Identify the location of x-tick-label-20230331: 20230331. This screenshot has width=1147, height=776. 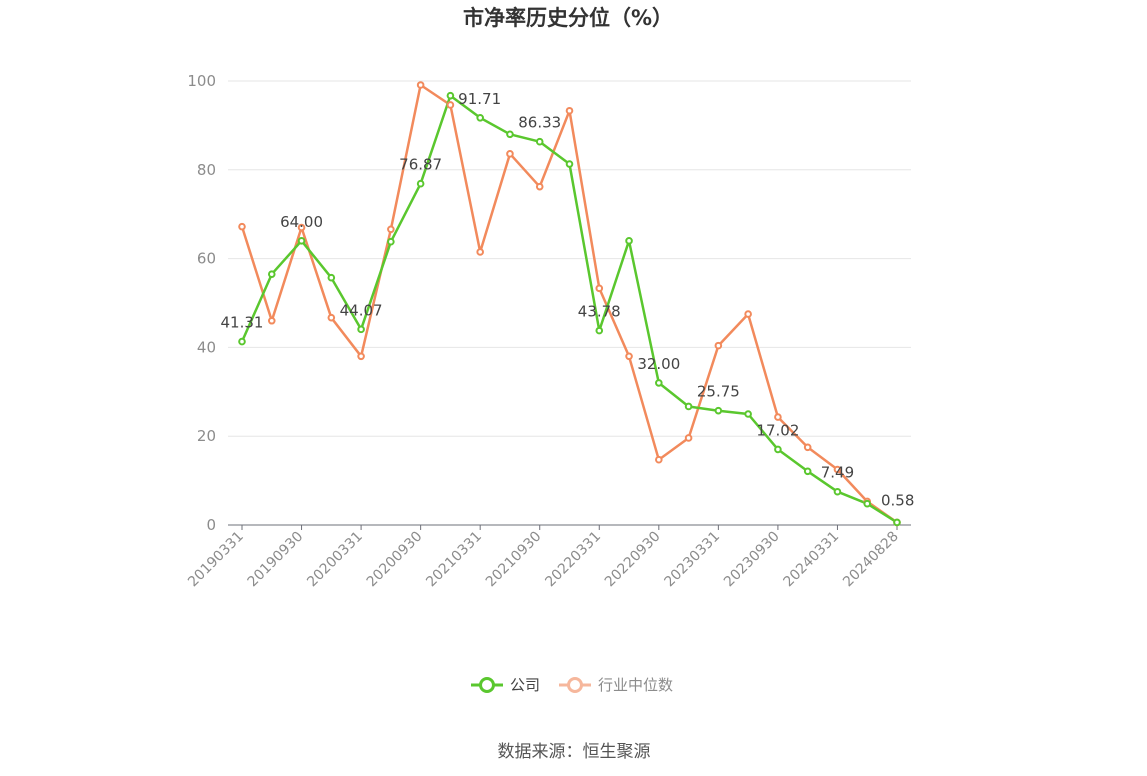
(692, 560).